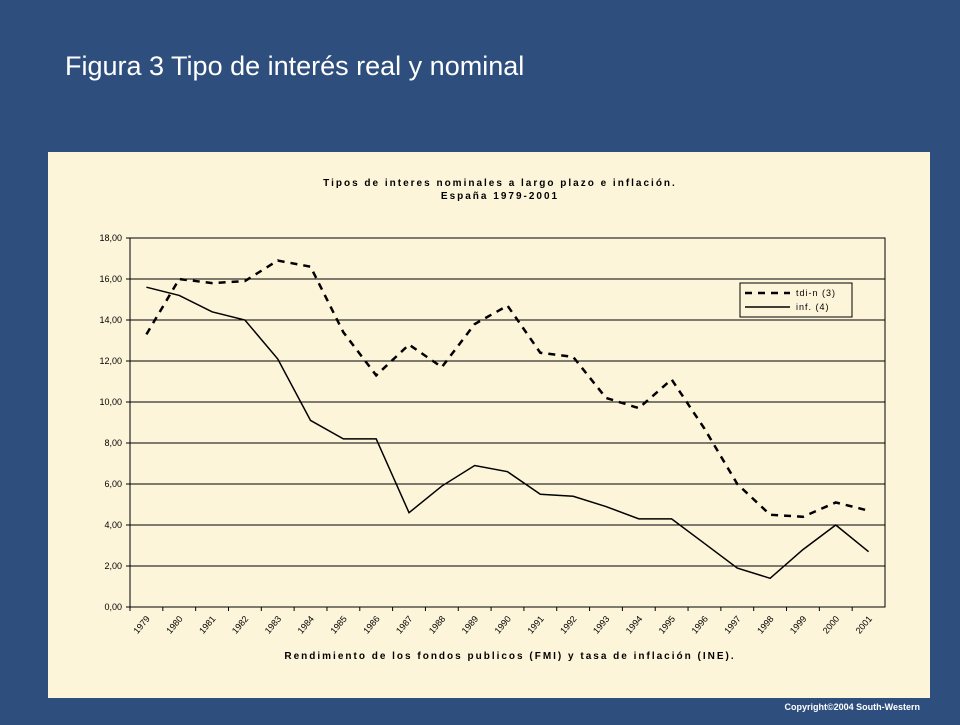  I want to click on y-tick-label: 4,00, so click(113, 525).